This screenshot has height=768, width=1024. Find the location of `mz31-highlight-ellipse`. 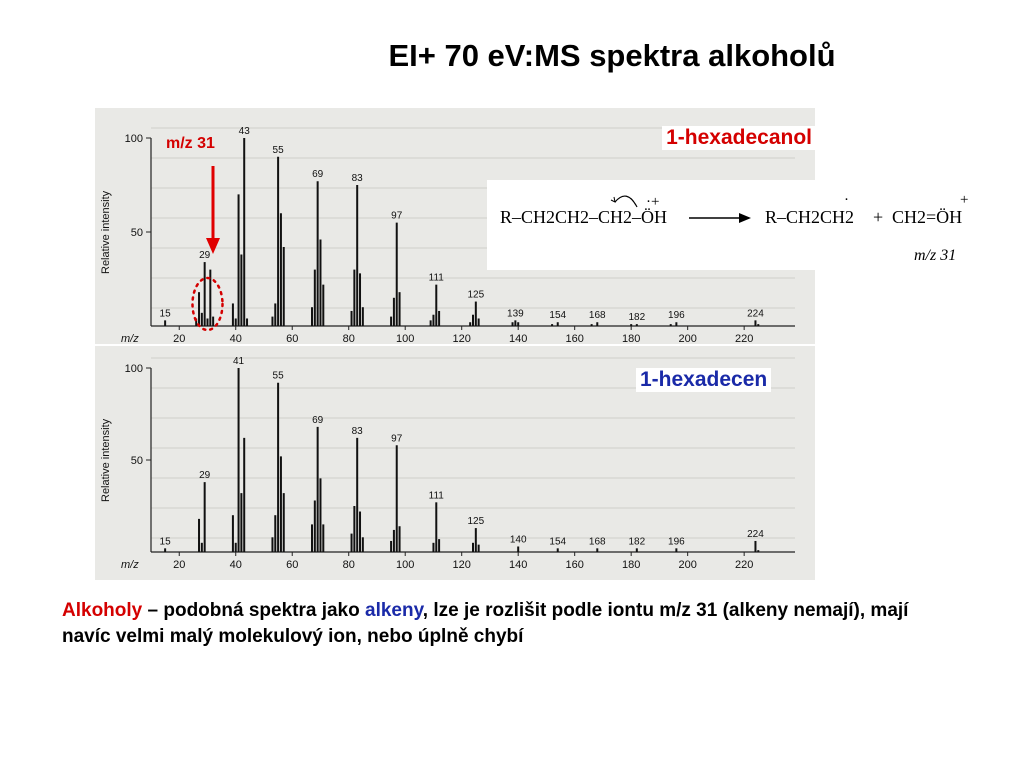

mz31-highlight-ellipse is located at coordinates (207, 304).